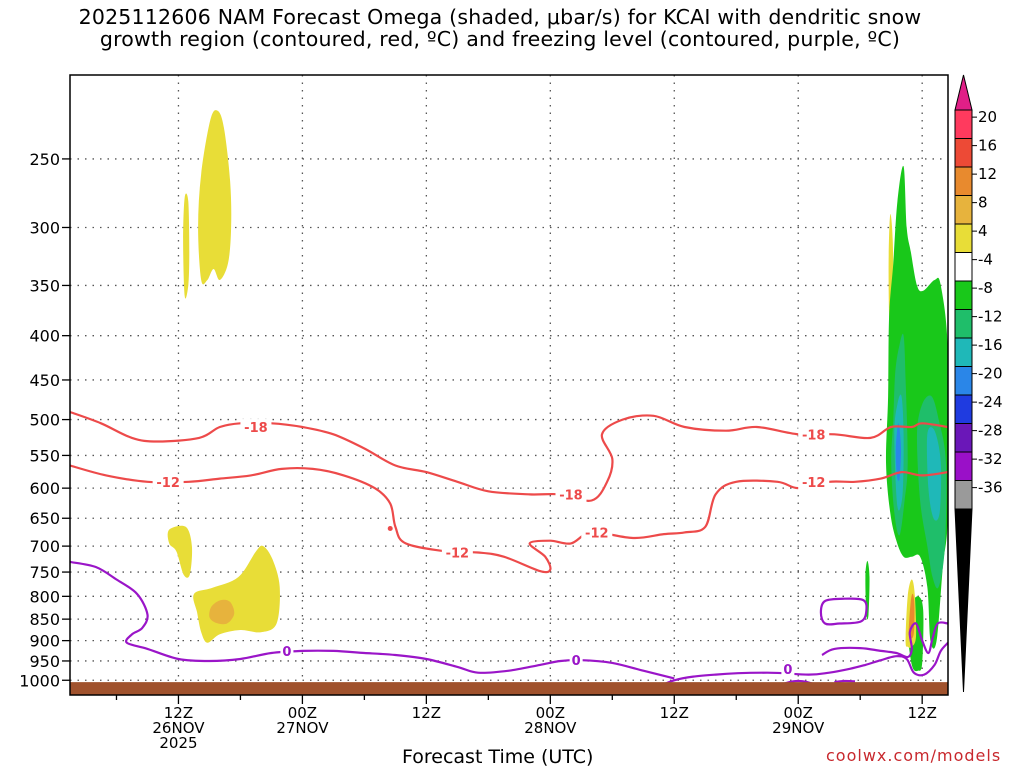 The height and width of the screenshot is (768, 1024). What do you see at coordinates (498, 757) in the screenshot?
I see `x-axis-title: Forecast Time (UTC)` at bounding box center [498, 757].